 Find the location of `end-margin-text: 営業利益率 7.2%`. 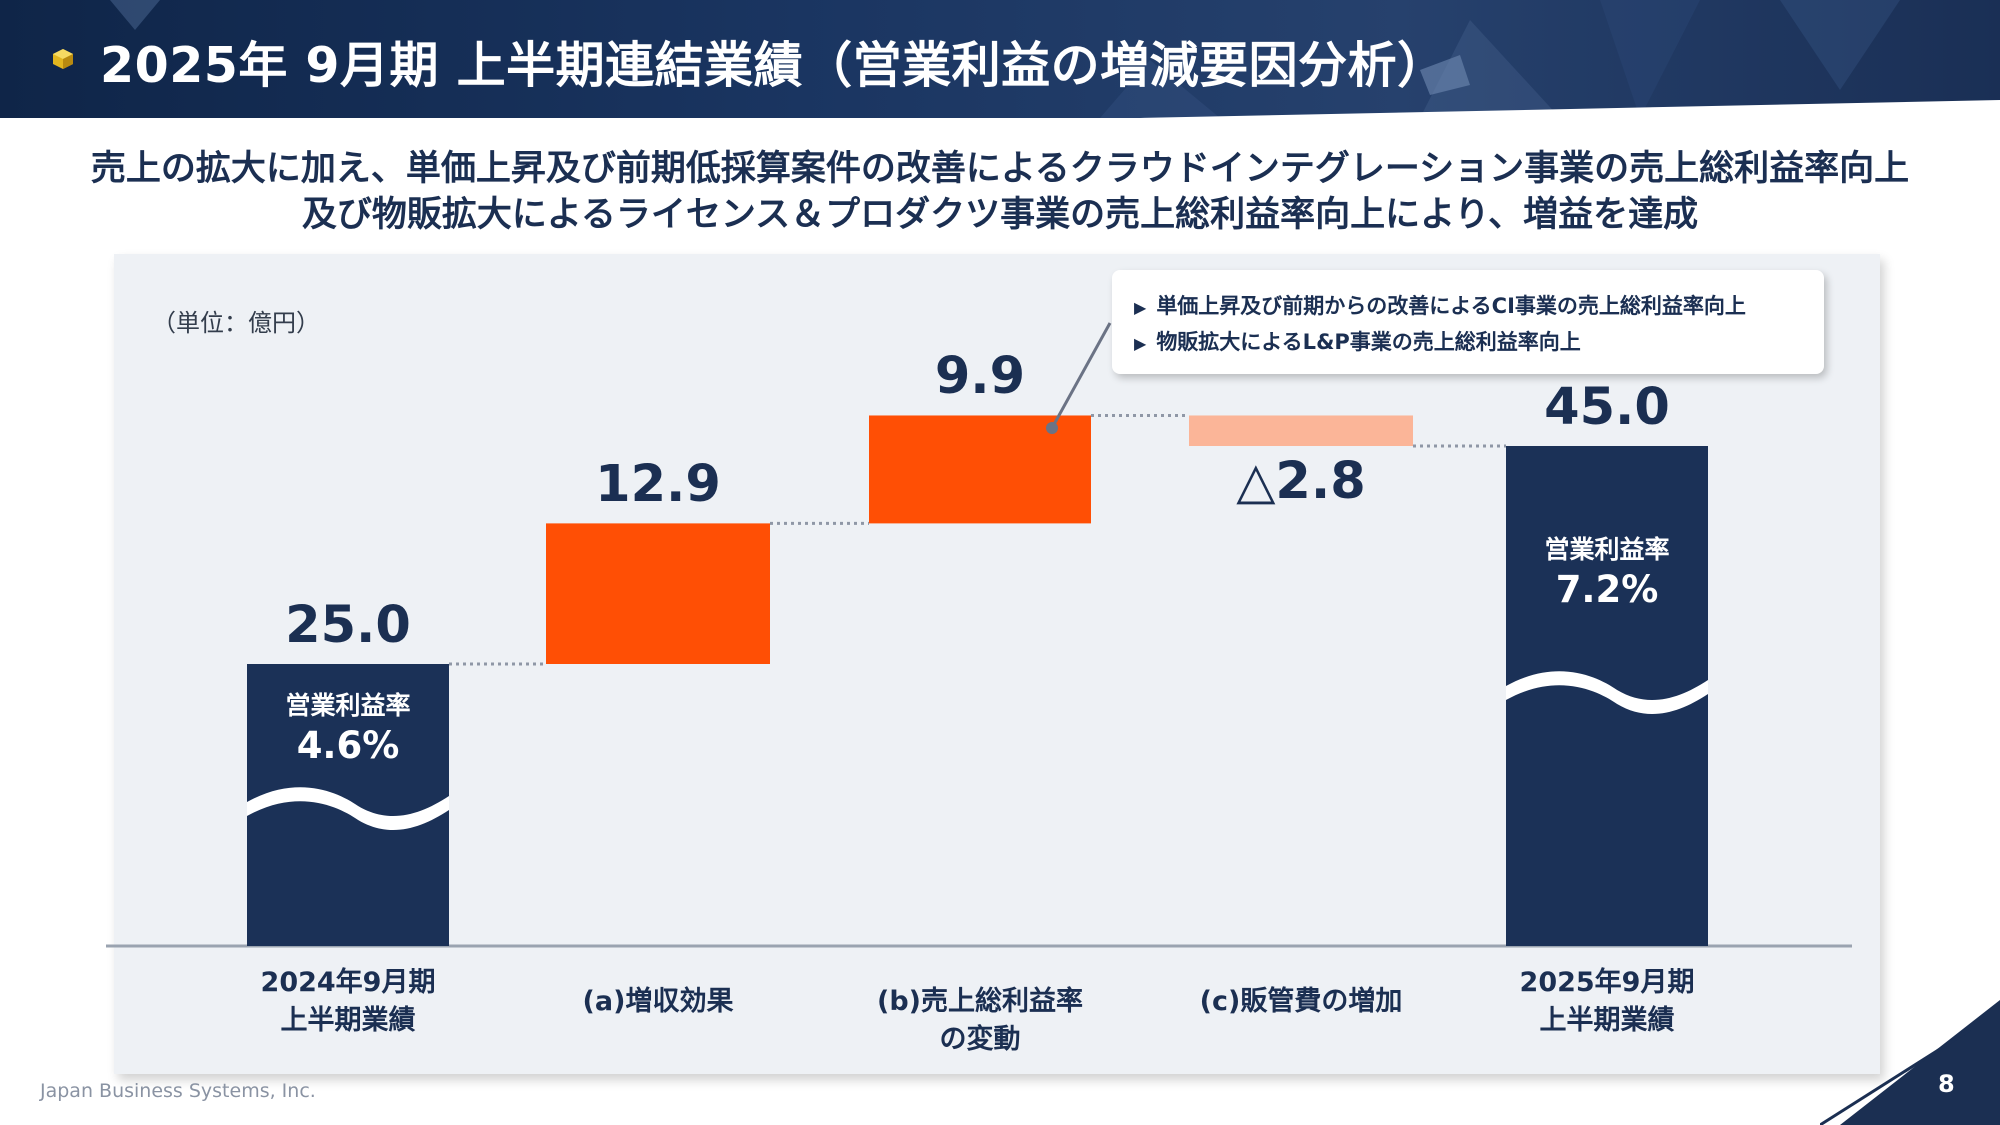

end-margin-text: 営業利益率 7.2% is located at coordinates (1607, 570).